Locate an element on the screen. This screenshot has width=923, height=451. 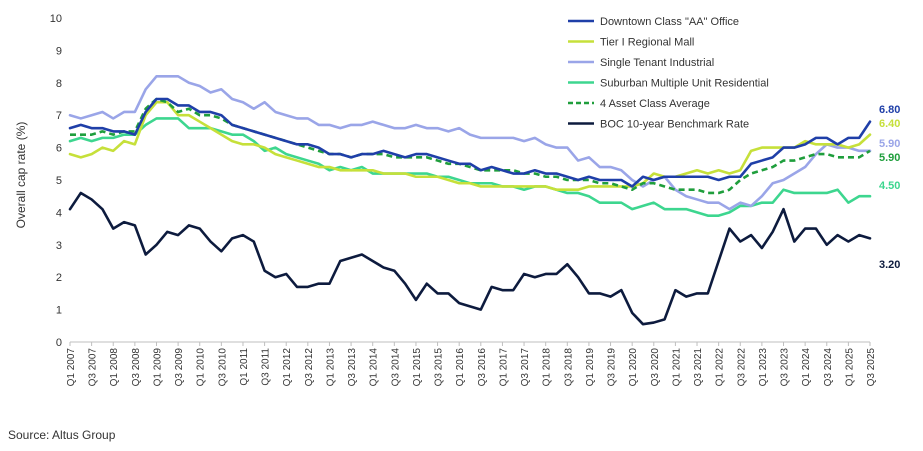
source-note: Source: Altus Group is located at coordinates (62, 435).